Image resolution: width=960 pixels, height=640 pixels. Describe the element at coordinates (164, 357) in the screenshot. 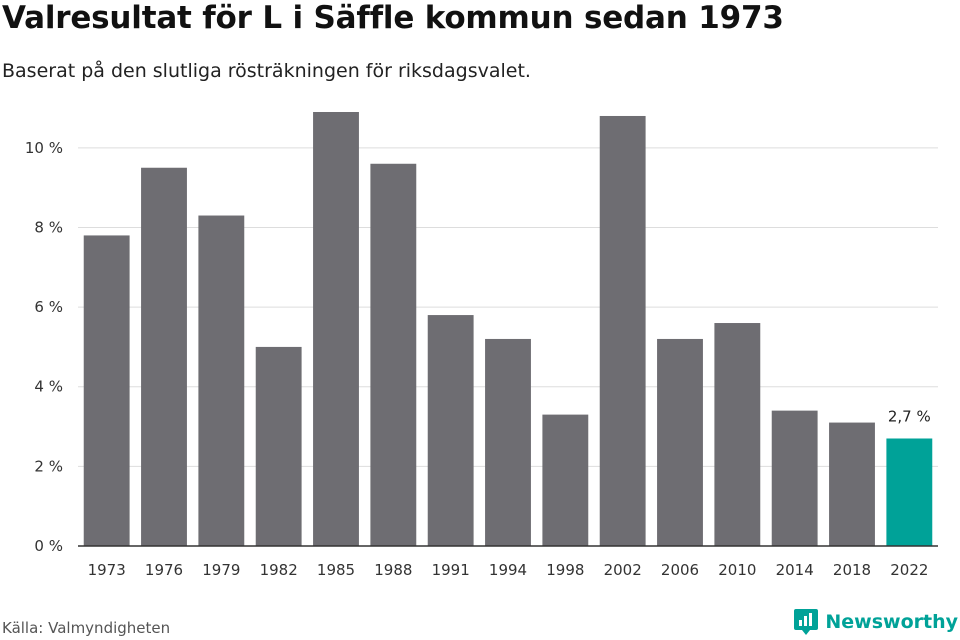

I see `bar-1976` at that location.